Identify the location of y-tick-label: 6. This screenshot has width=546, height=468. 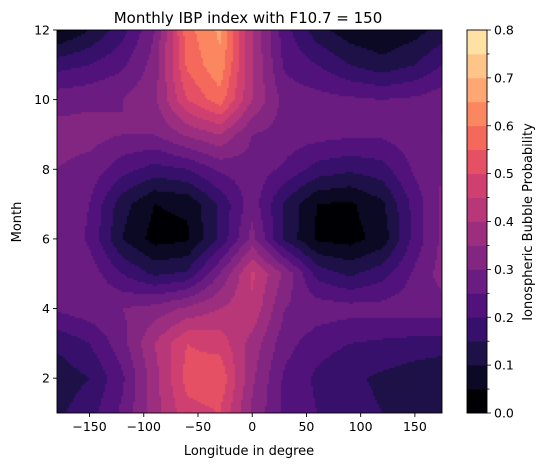
(46, 238).